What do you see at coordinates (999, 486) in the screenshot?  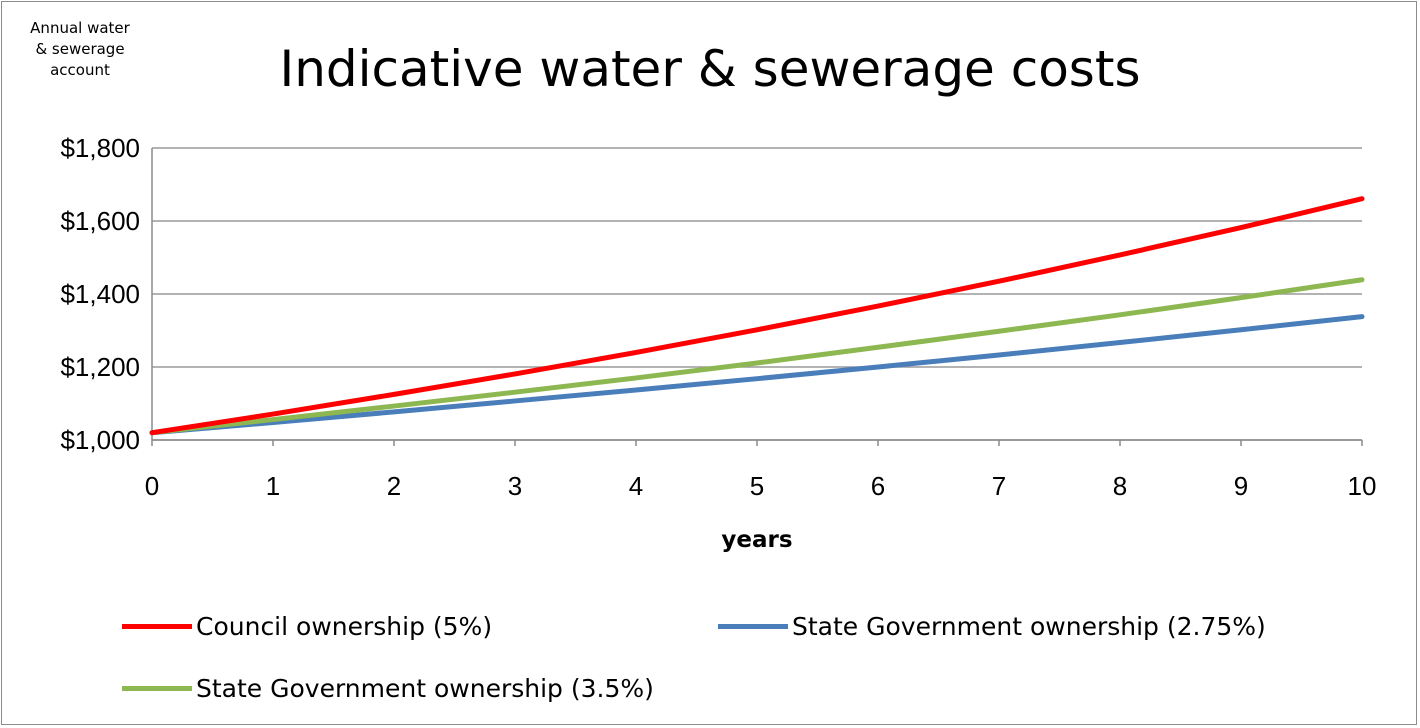 I see `x-tick-label: 7` at bounding box center [999, 486].